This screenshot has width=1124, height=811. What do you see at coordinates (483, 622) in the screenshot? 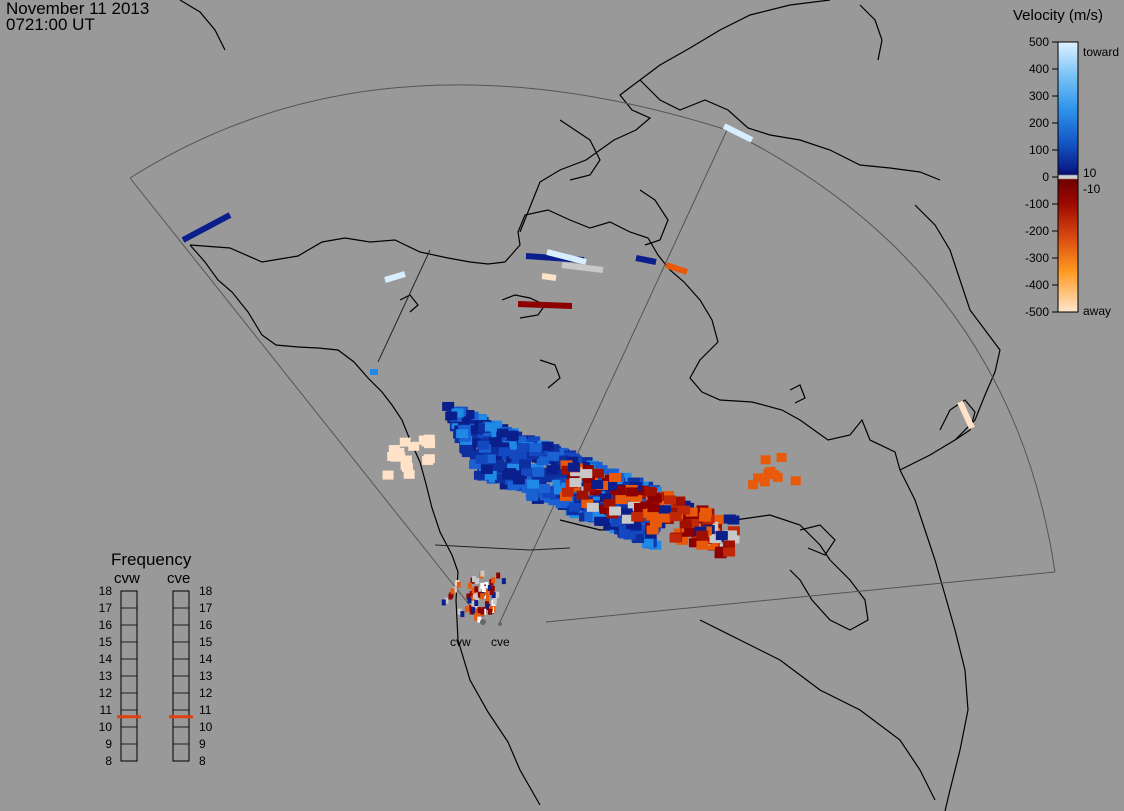
I see `radar-site-marker-cvw` at bounding box center [483, 622].